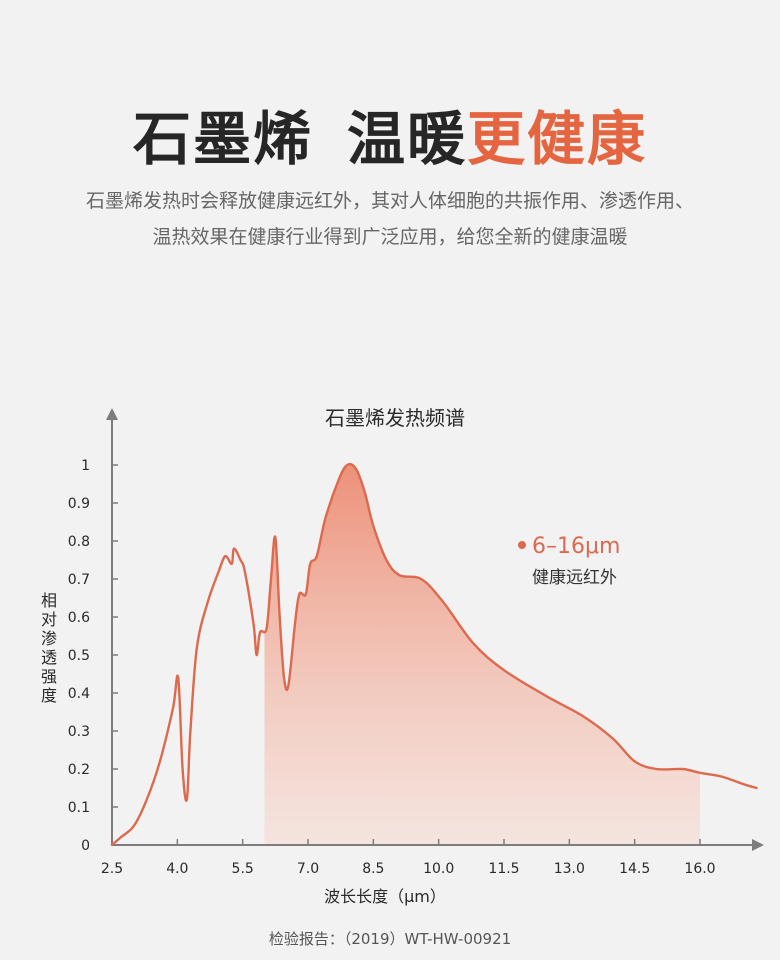 This screenshot has width=780, height=960. What do you see at coordinates (79, 770) in the screenshot?
I see `y-tick-label: 0.2` at bounding box center [79, 770].